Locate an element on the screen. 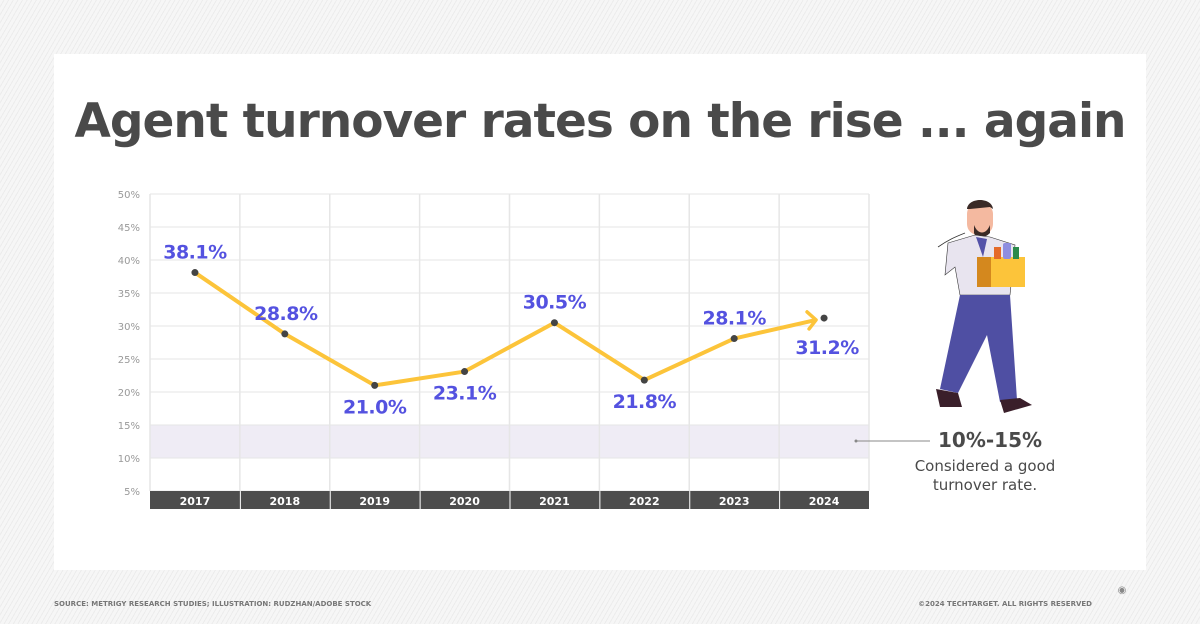 This screenshot has width=1200, height=624. y-tick-label: 20% is located at coordinates (129, 393).